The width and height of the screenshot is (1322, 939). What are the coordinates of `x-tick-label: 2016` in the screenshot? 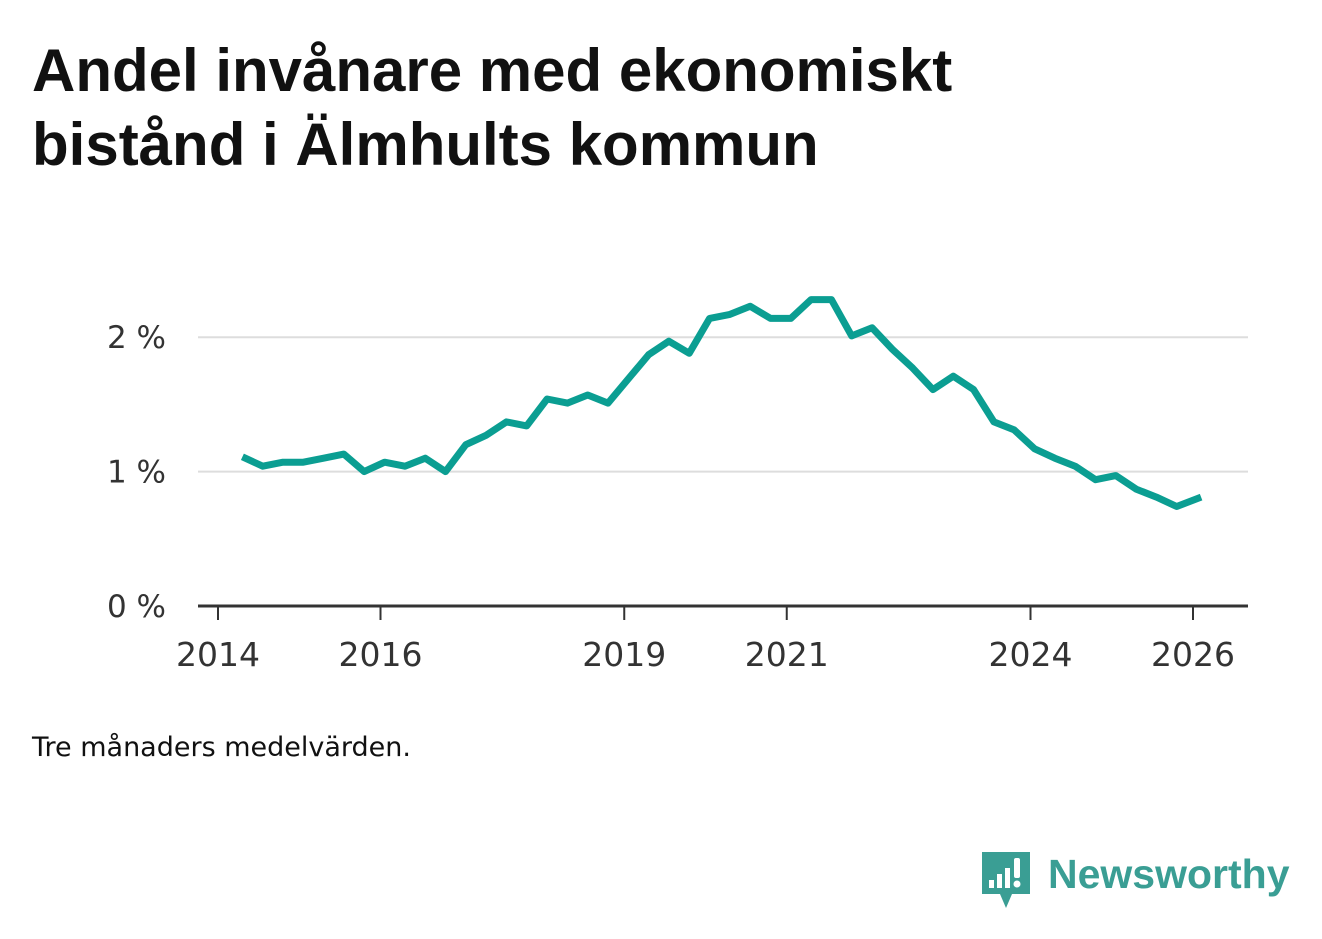 It's located at (381, 654).